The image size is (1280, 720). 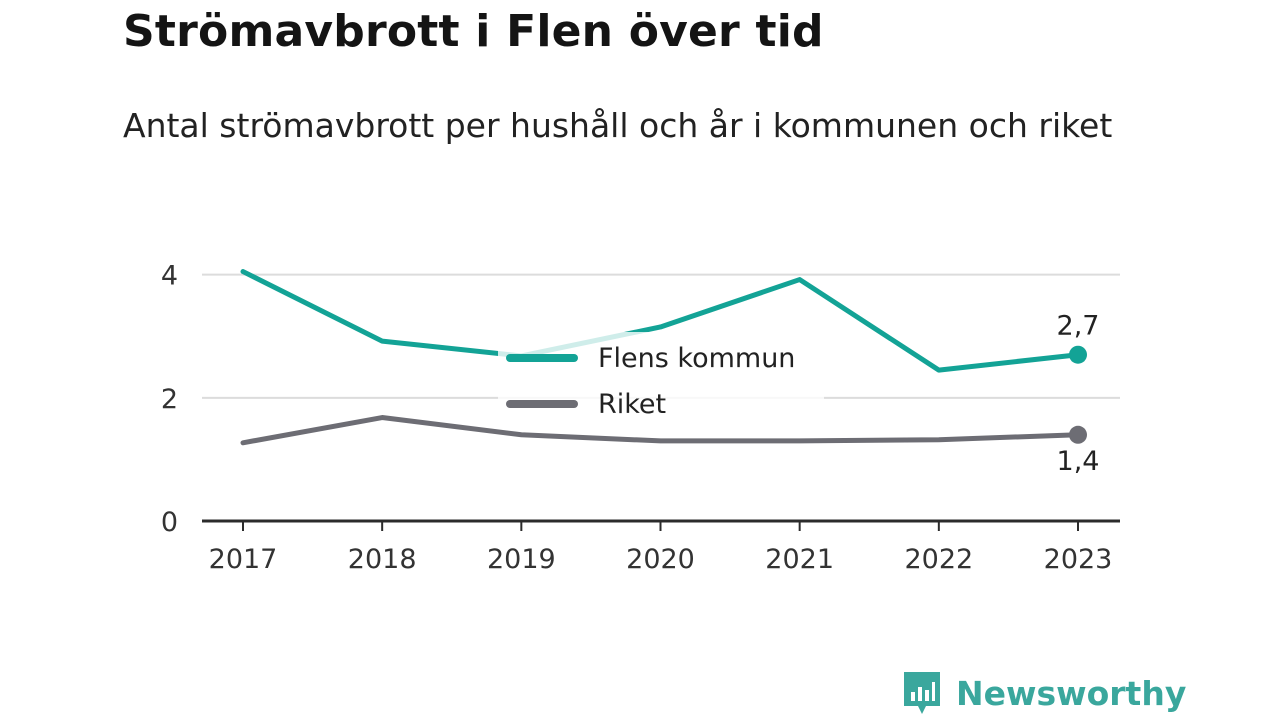 I want to click on brand-name: Newsworthy, so click(x=1071, y=693).